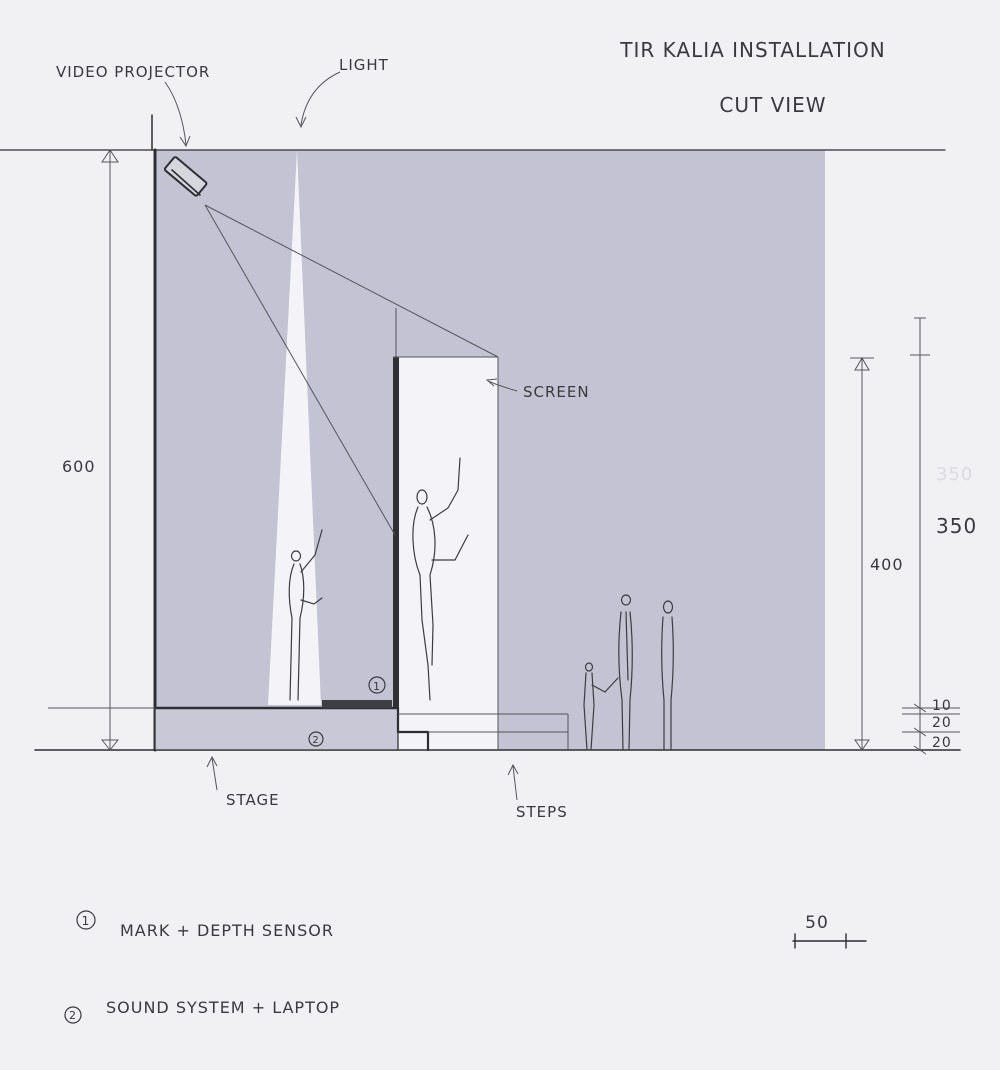 The width and height of the screenshot is (1000, 1070). I want to click on dimension-screen-top, so click(920, 533).